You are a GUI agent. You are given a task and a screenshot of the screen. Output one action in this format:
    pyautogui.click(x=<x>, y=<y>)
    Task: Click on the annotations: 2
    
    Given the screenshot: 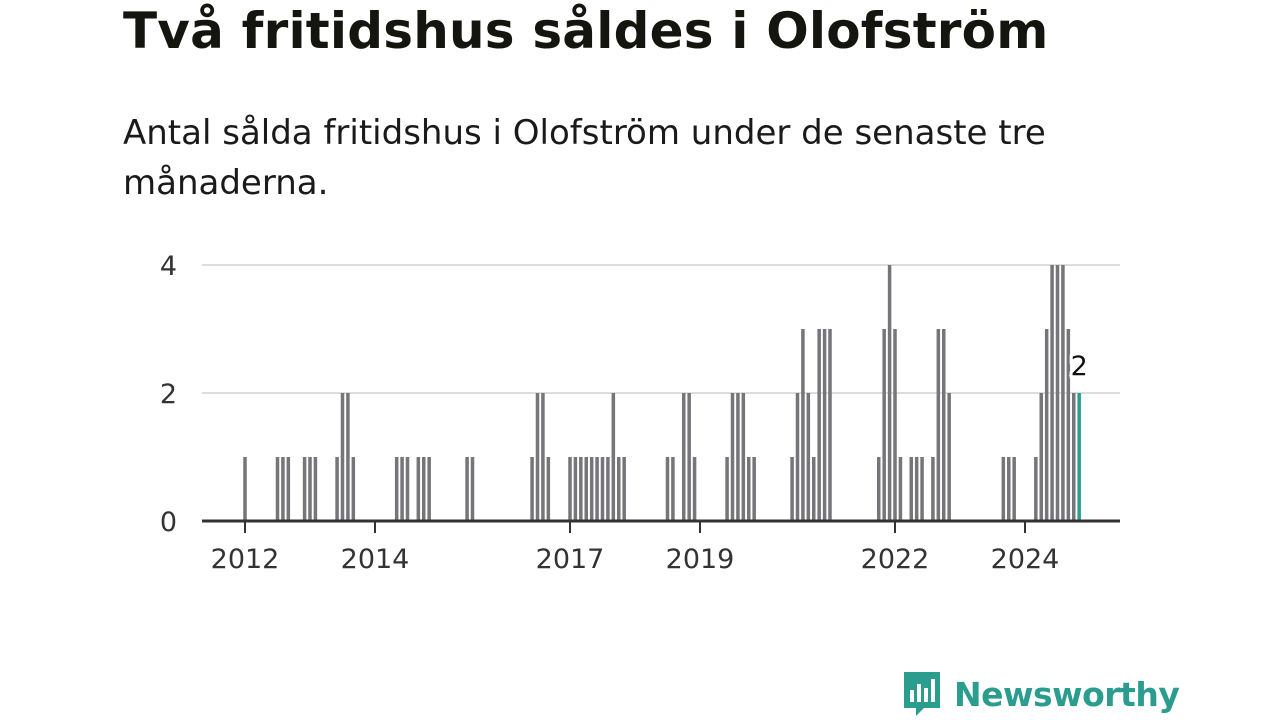 What is the action you would take?
    pyautogui.click(x=1079, y=366)
    